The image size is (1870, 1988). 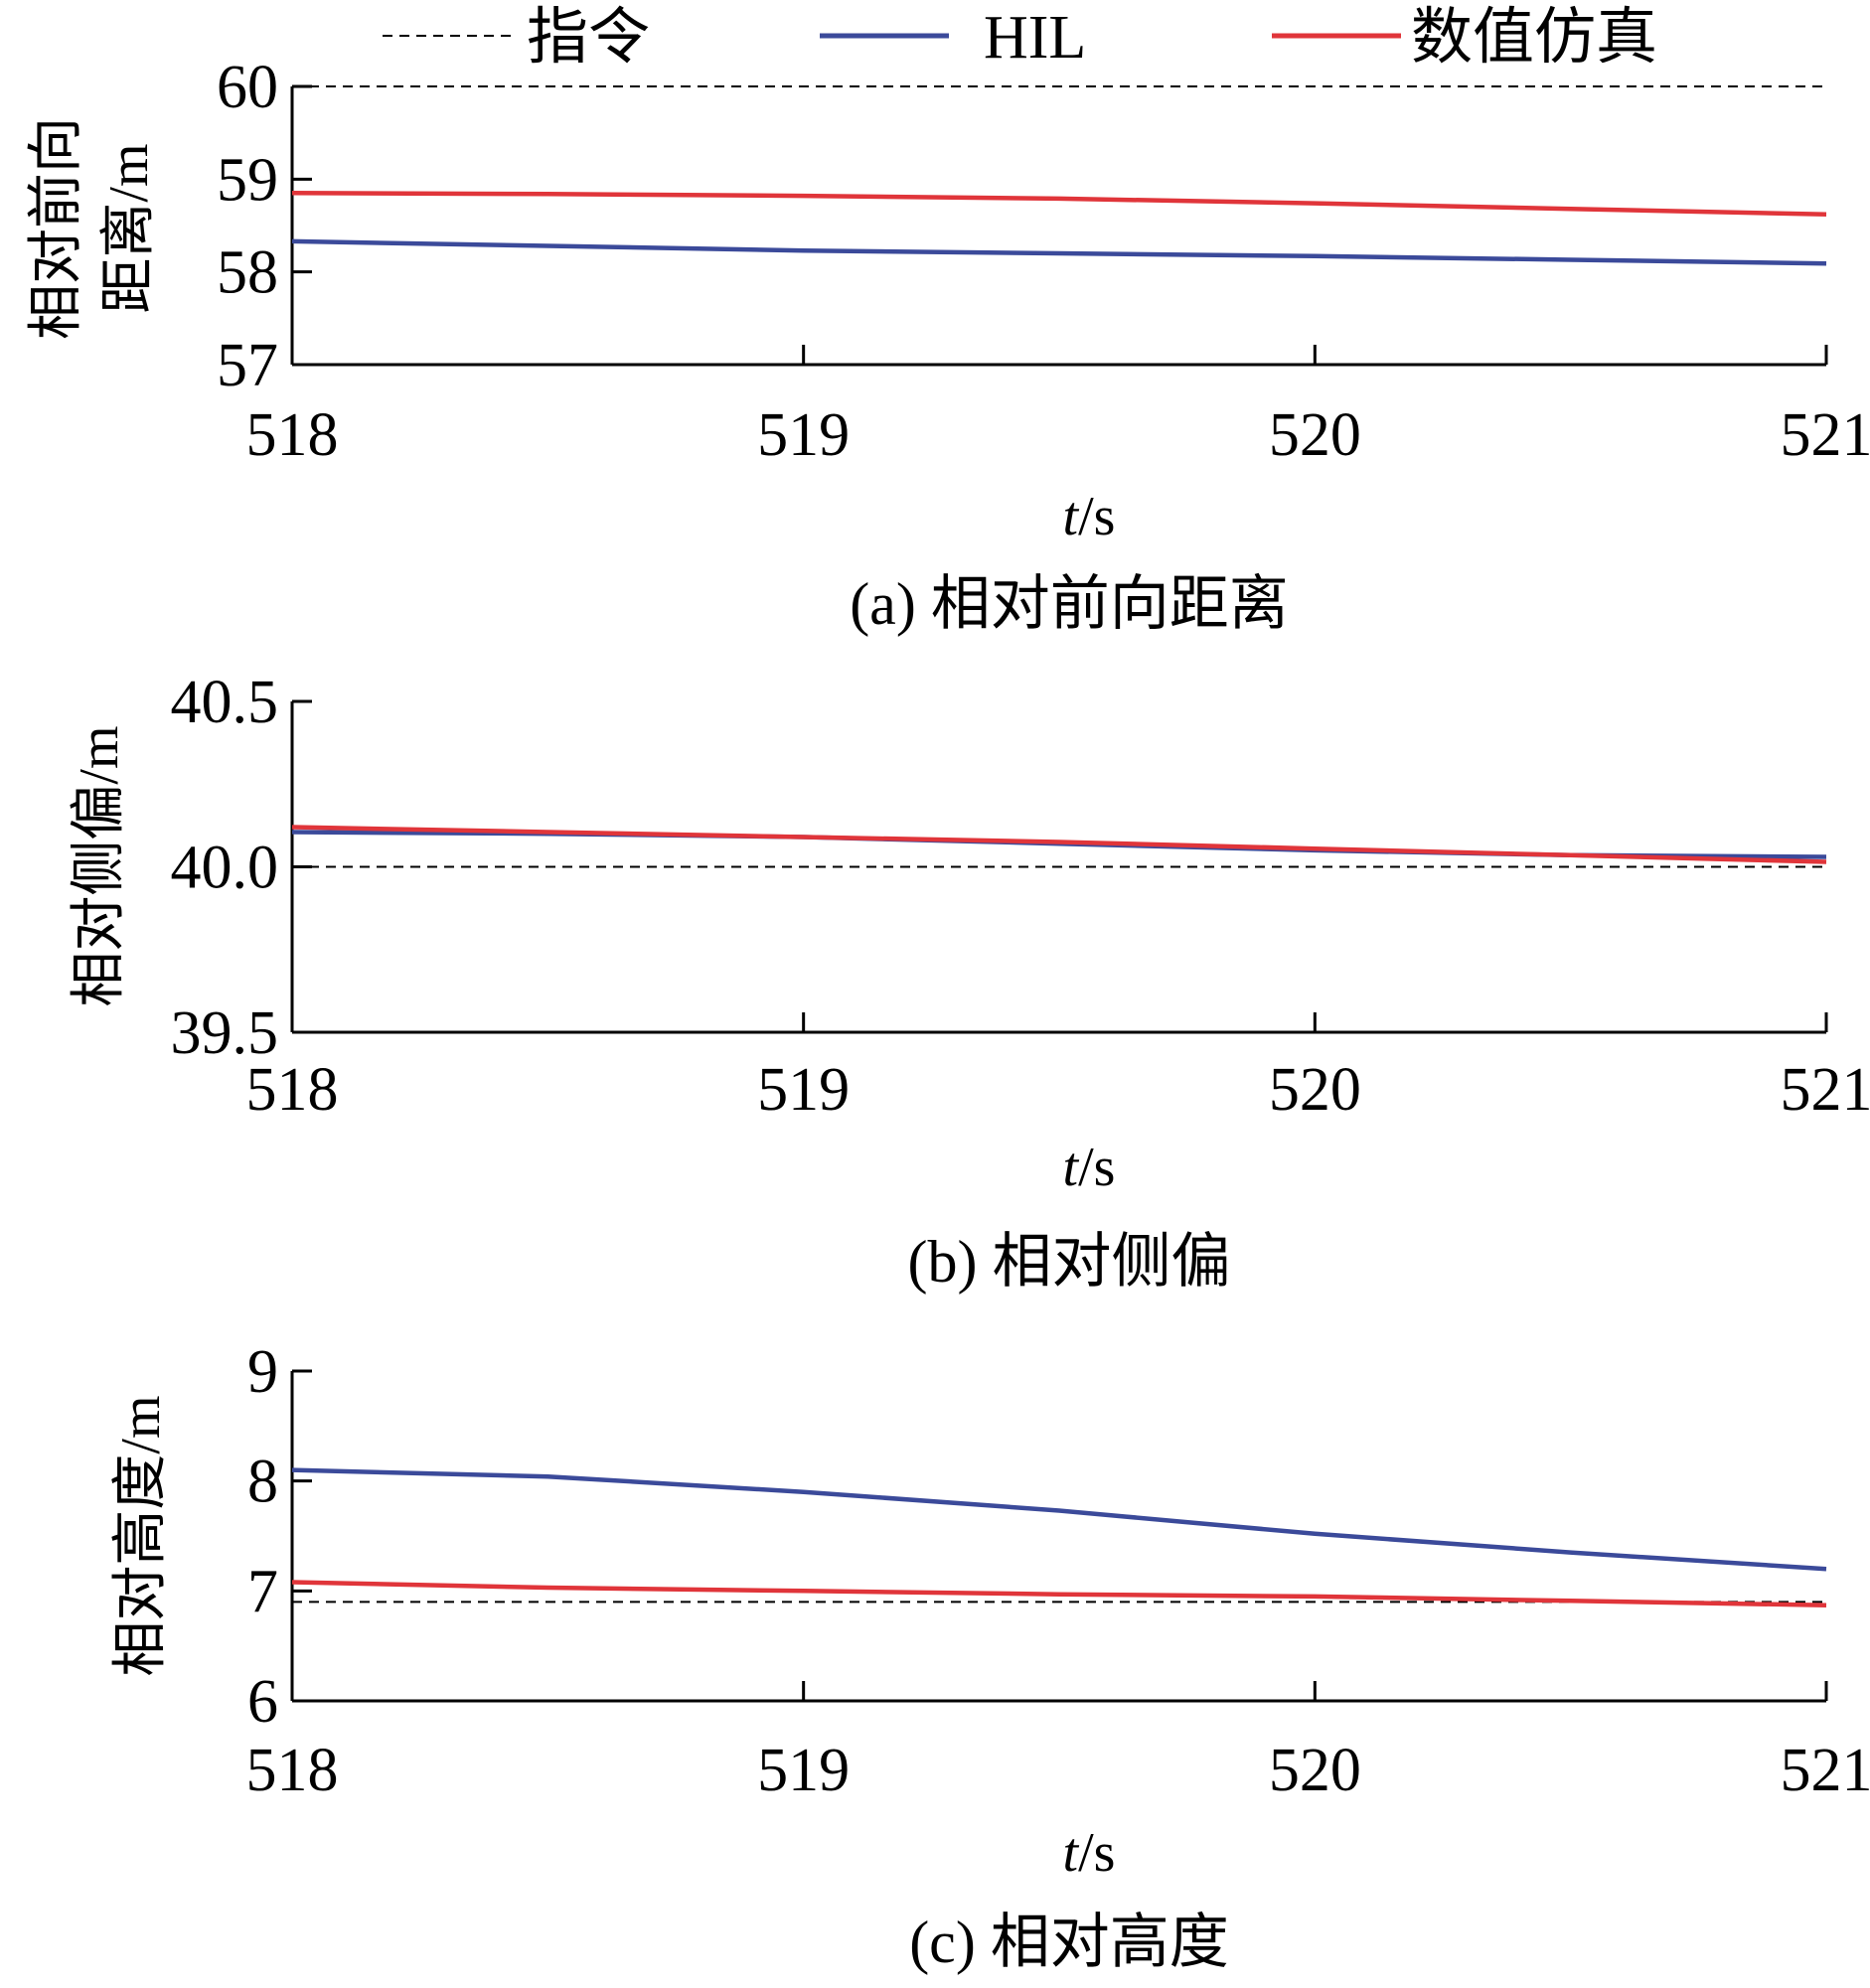 I want to click on y-tick-label: 8, so click(x=262, y=1482).